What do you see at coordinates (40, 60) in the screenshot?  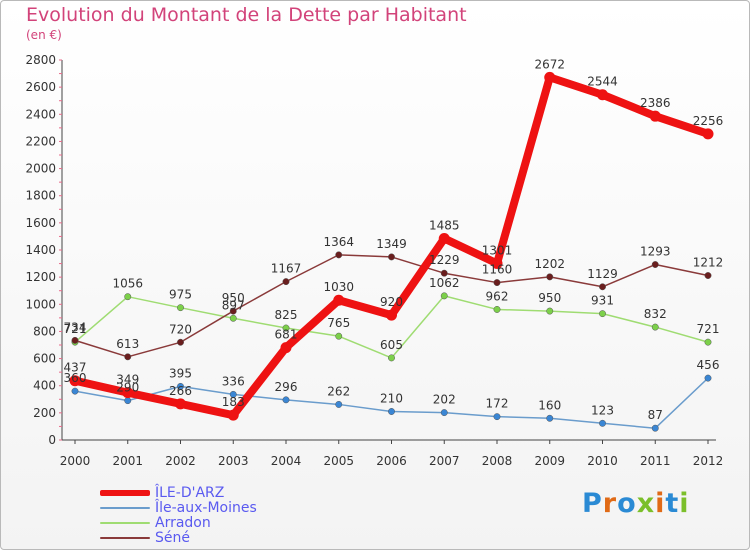 I see `y-tick-label: 2800` at bounding box center [40, 60].